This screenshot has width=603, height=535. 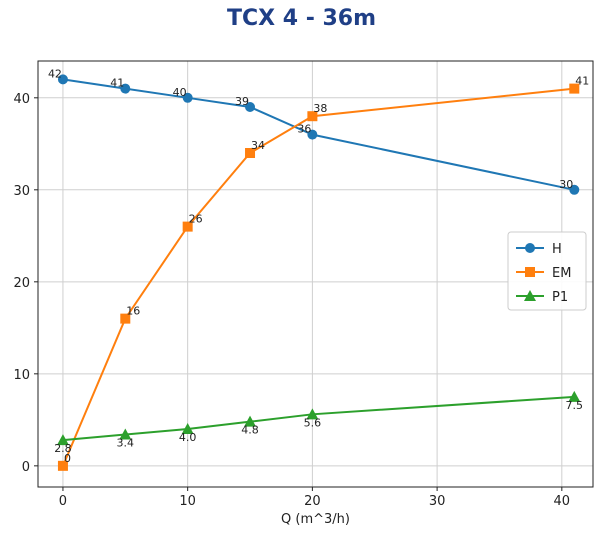 I want to click on data-label: 38, so click(x=320, y=108).